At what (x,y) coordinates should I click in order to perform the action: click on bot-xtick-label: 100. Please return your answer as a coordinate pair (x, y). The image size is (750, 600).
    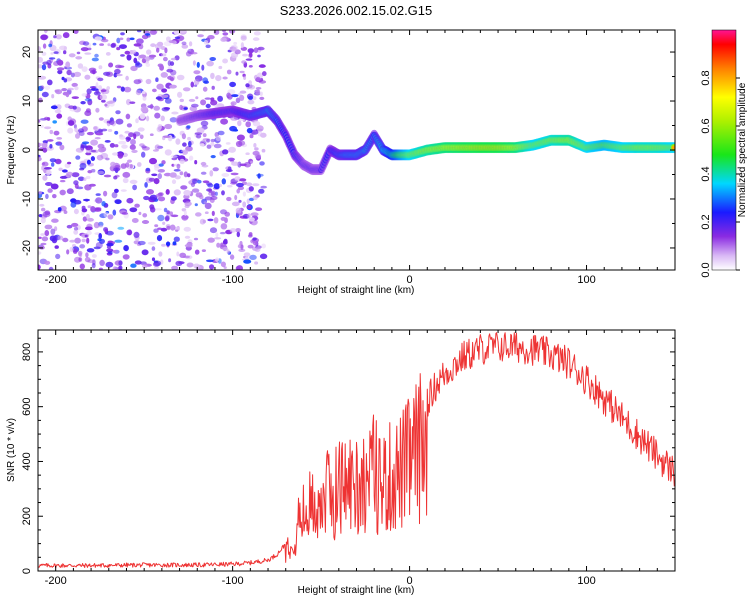
    Looking at the image, I should click on (586, 581).